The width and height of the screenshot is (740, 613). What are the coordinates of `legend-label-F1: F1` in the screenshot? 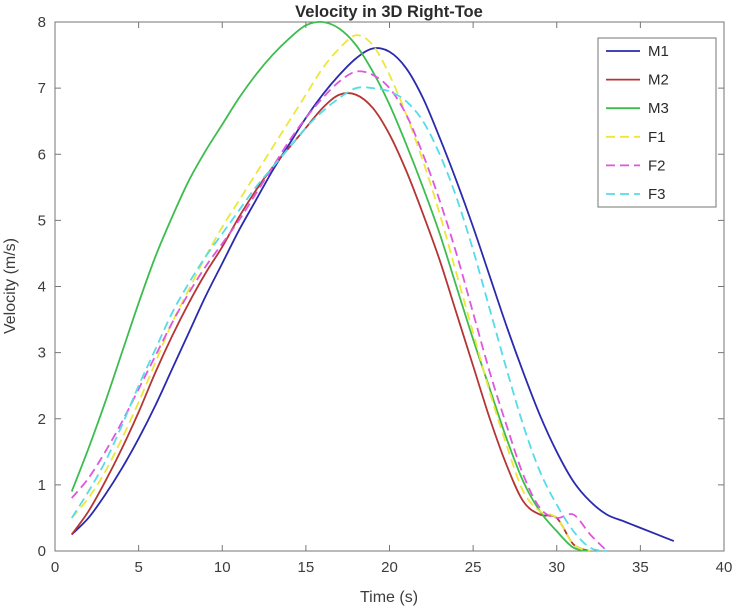 It's located at (657, 137).